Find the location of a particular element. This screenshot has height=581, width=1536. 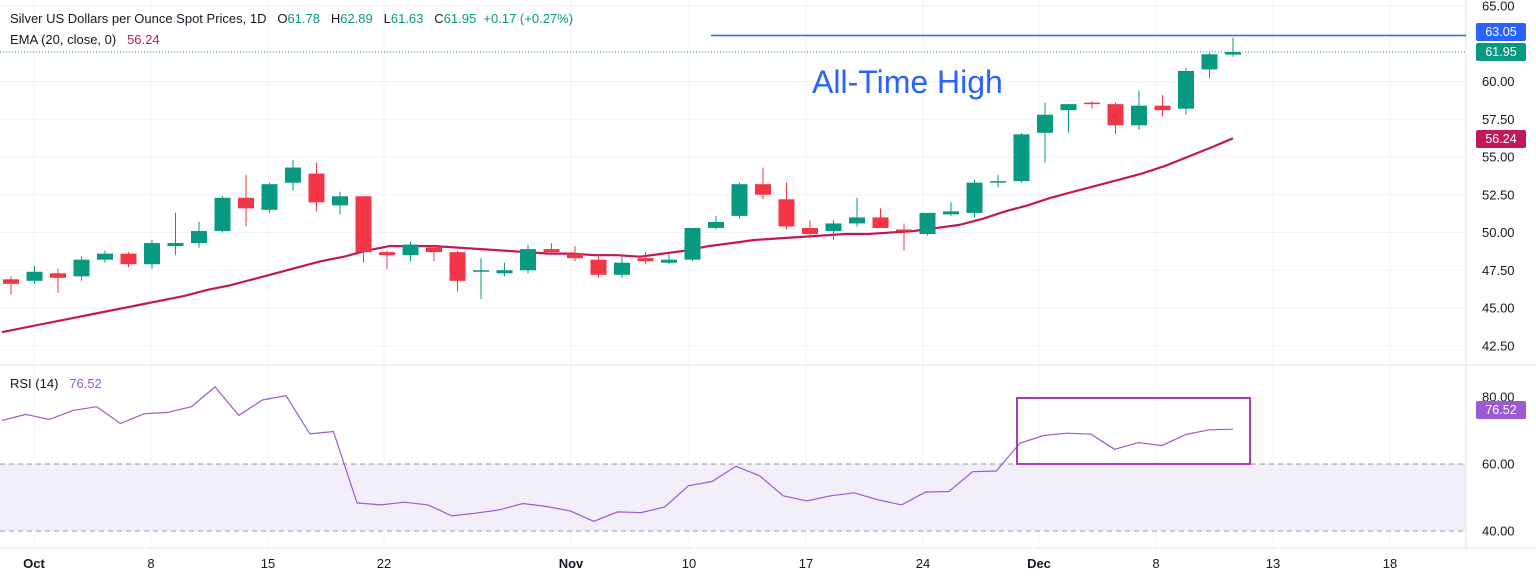

rsi-tick-label: 80.00 is located at coordinates (1498, 397).